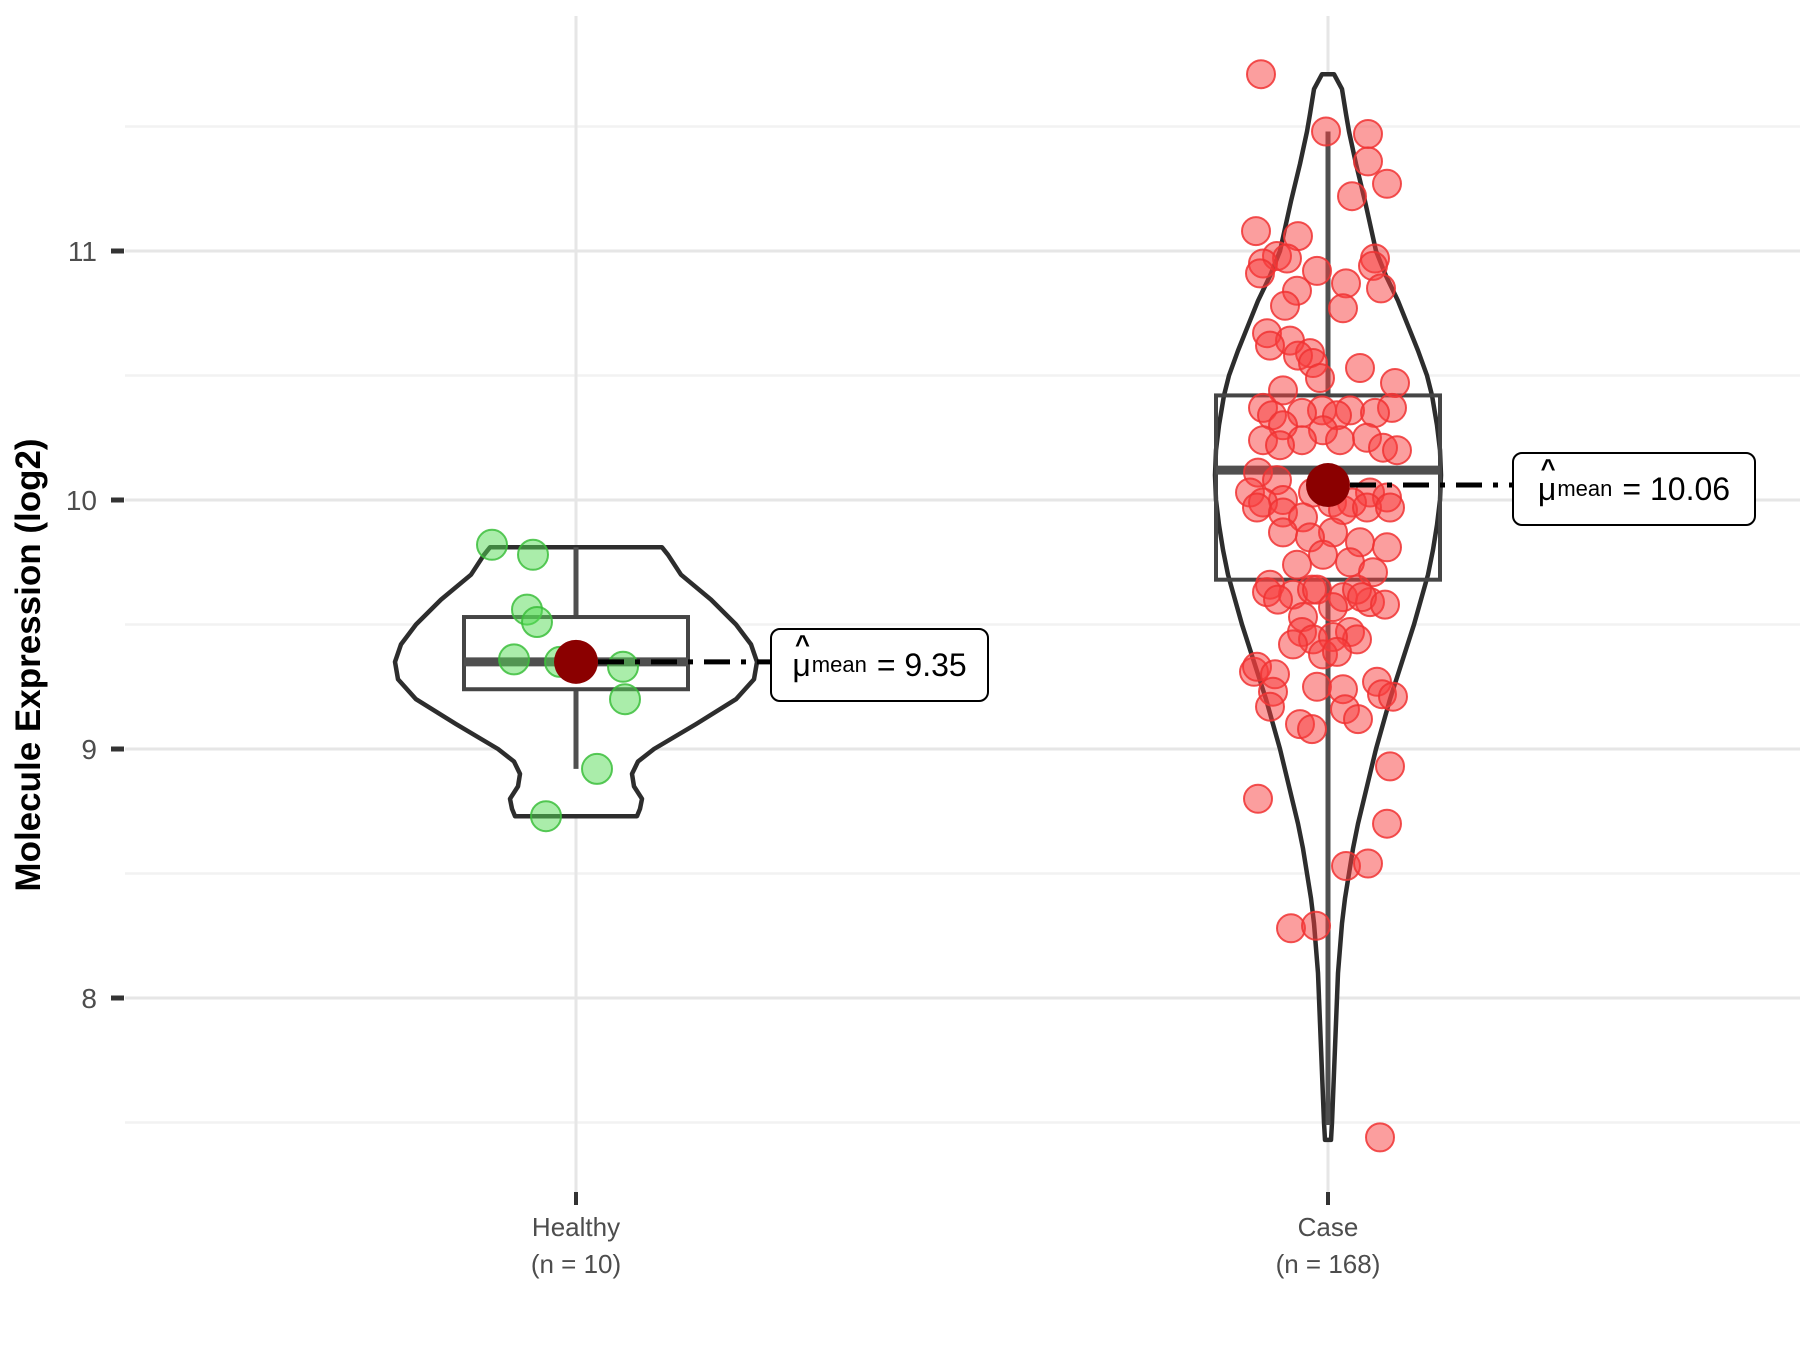  Describe the element at coordinates (576, 661) in the screenshot. I see `mean-dot-healthy` at that location.